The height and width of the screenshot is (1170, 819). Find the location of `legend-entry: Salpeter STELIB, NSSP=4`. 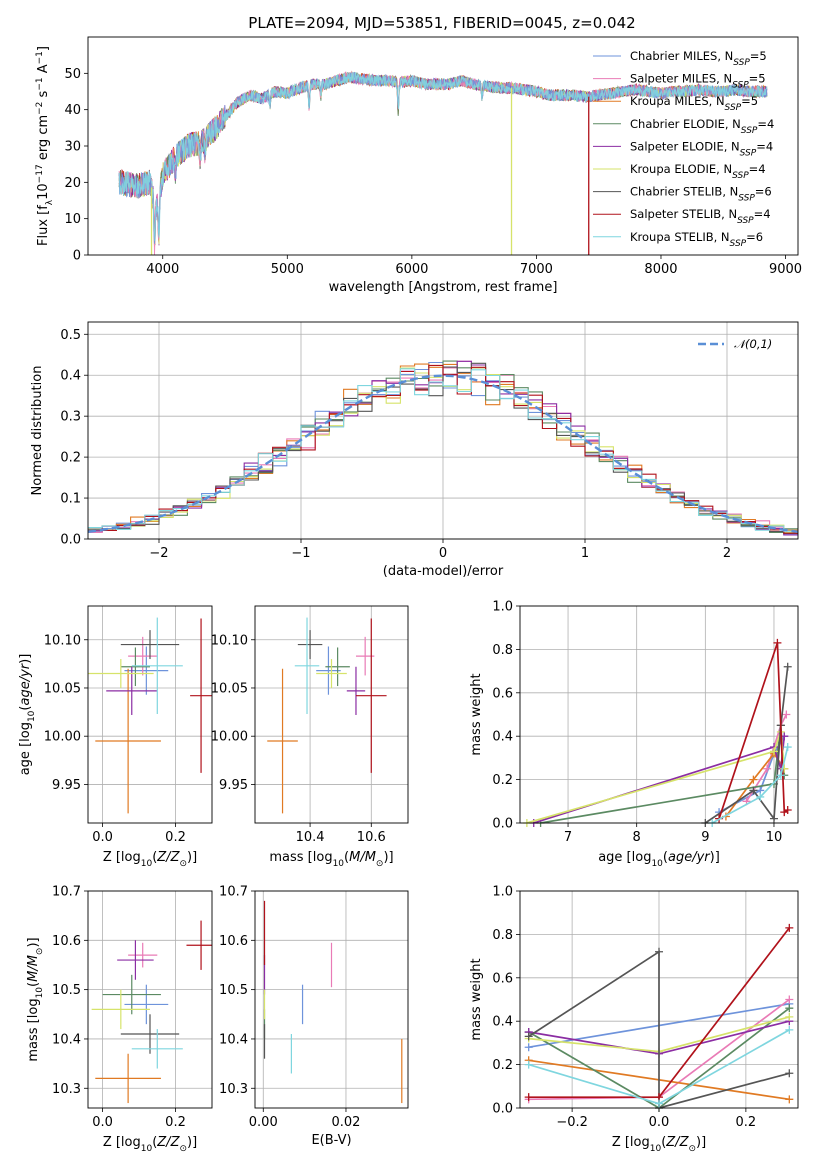

legend-entry: Salpeter STELIB, NSSP=4 is located at coordinates (700, 216).